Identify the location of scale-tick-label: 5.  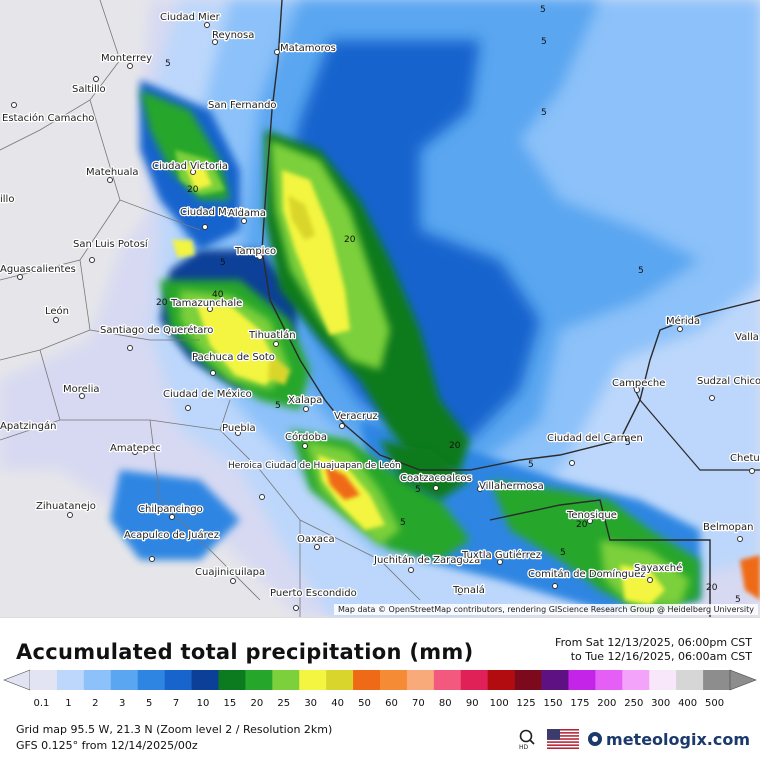
(149, 703).